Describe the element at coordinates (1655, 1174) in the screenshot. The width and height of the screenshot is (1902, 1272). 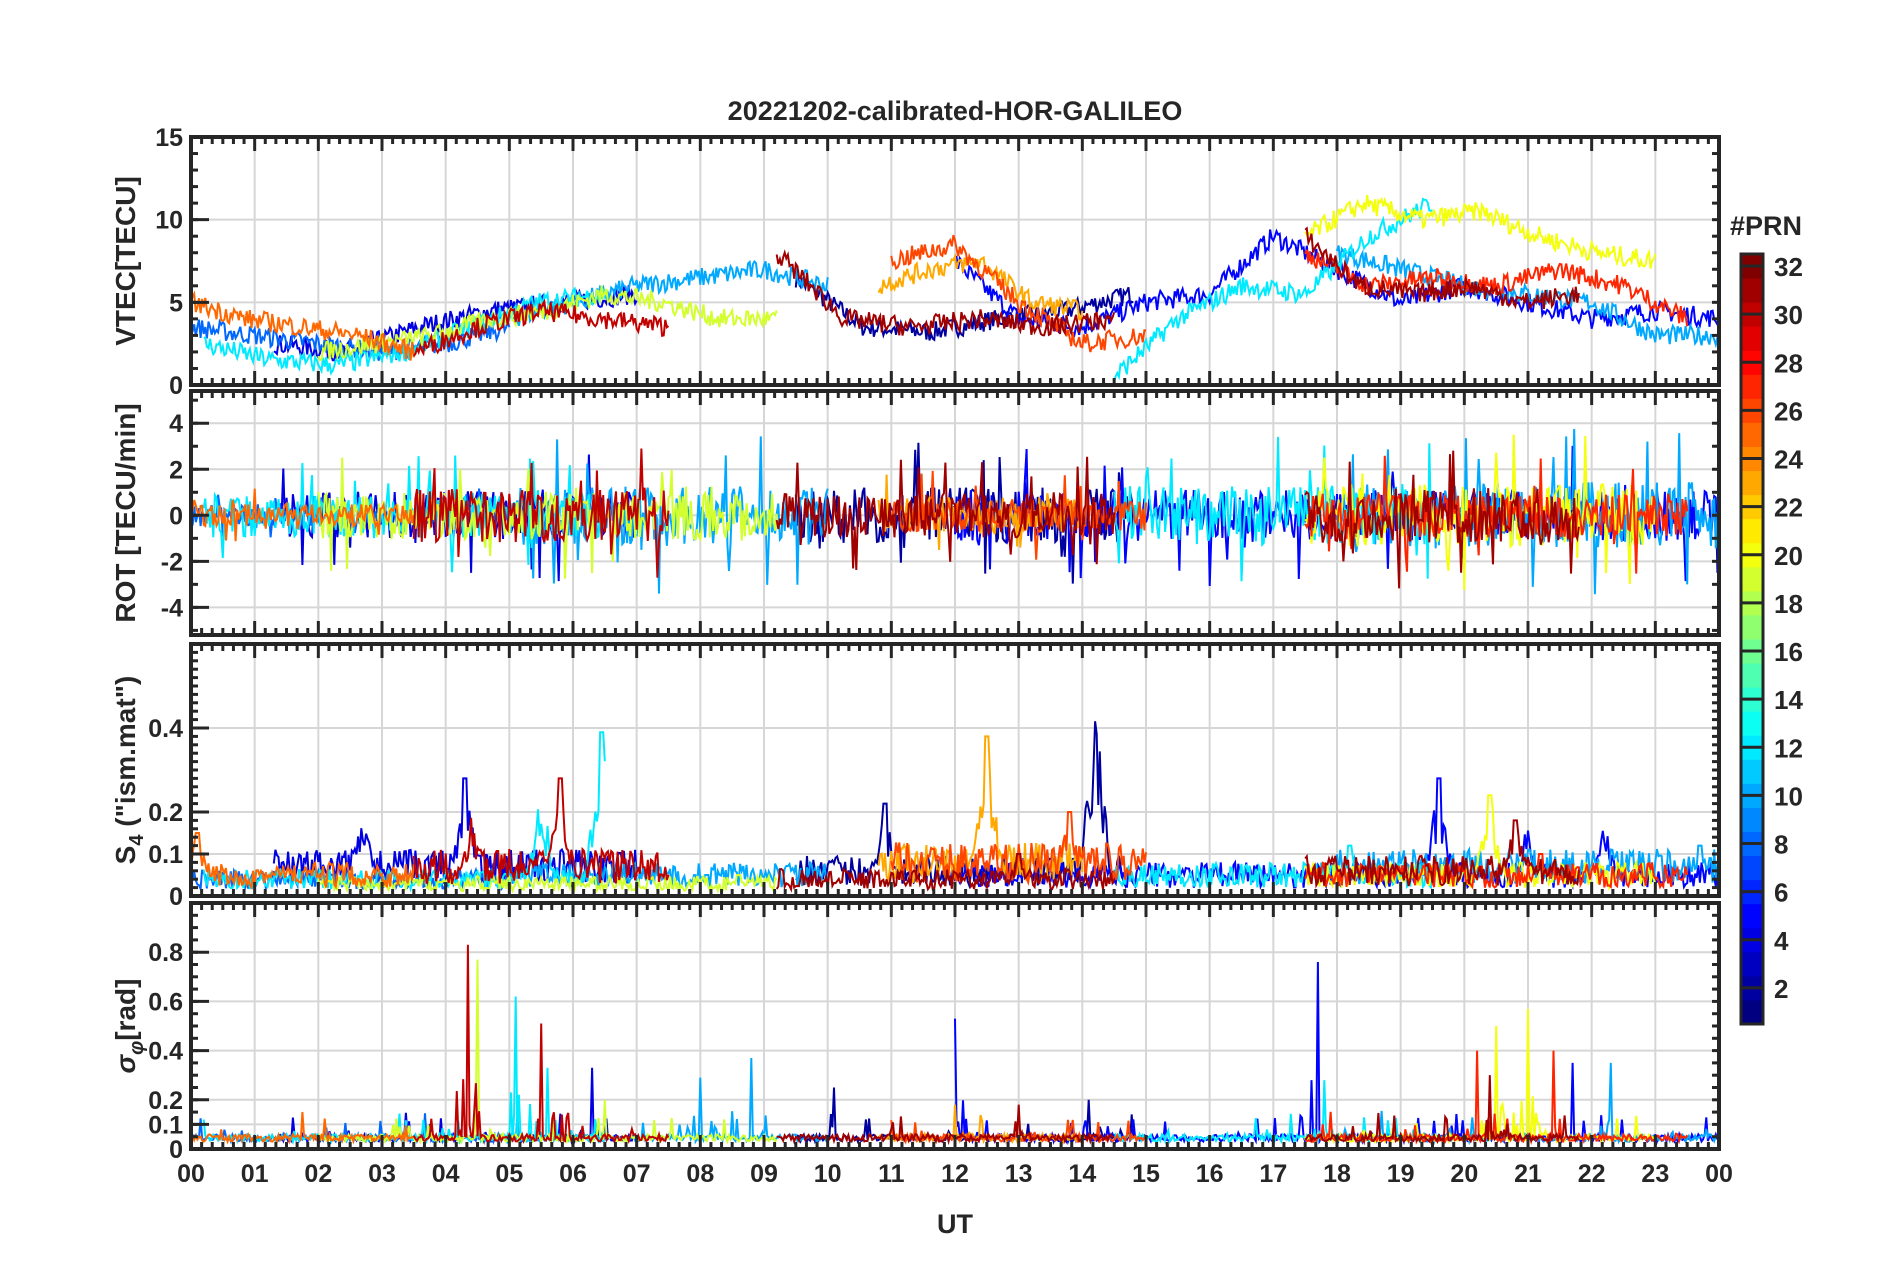
I see `x-tick-label: 23` at that location.